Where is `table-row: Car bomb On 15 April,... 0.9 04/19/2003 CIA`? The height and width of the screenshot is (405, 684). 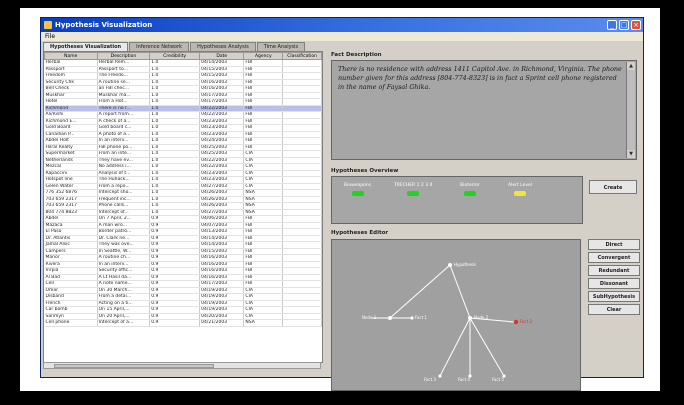 table-row: Car bomb On 15 April,... 0.9 04/19/2003 CIA is located at coordinates (183, 310).